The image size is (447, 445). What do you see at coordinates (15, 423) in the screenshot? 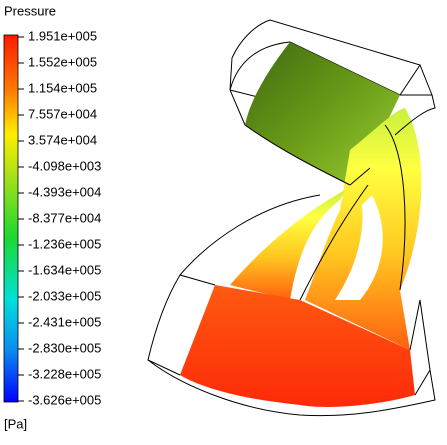
I see `legend-unit: [Pa]` at bounding box center [15, 423].